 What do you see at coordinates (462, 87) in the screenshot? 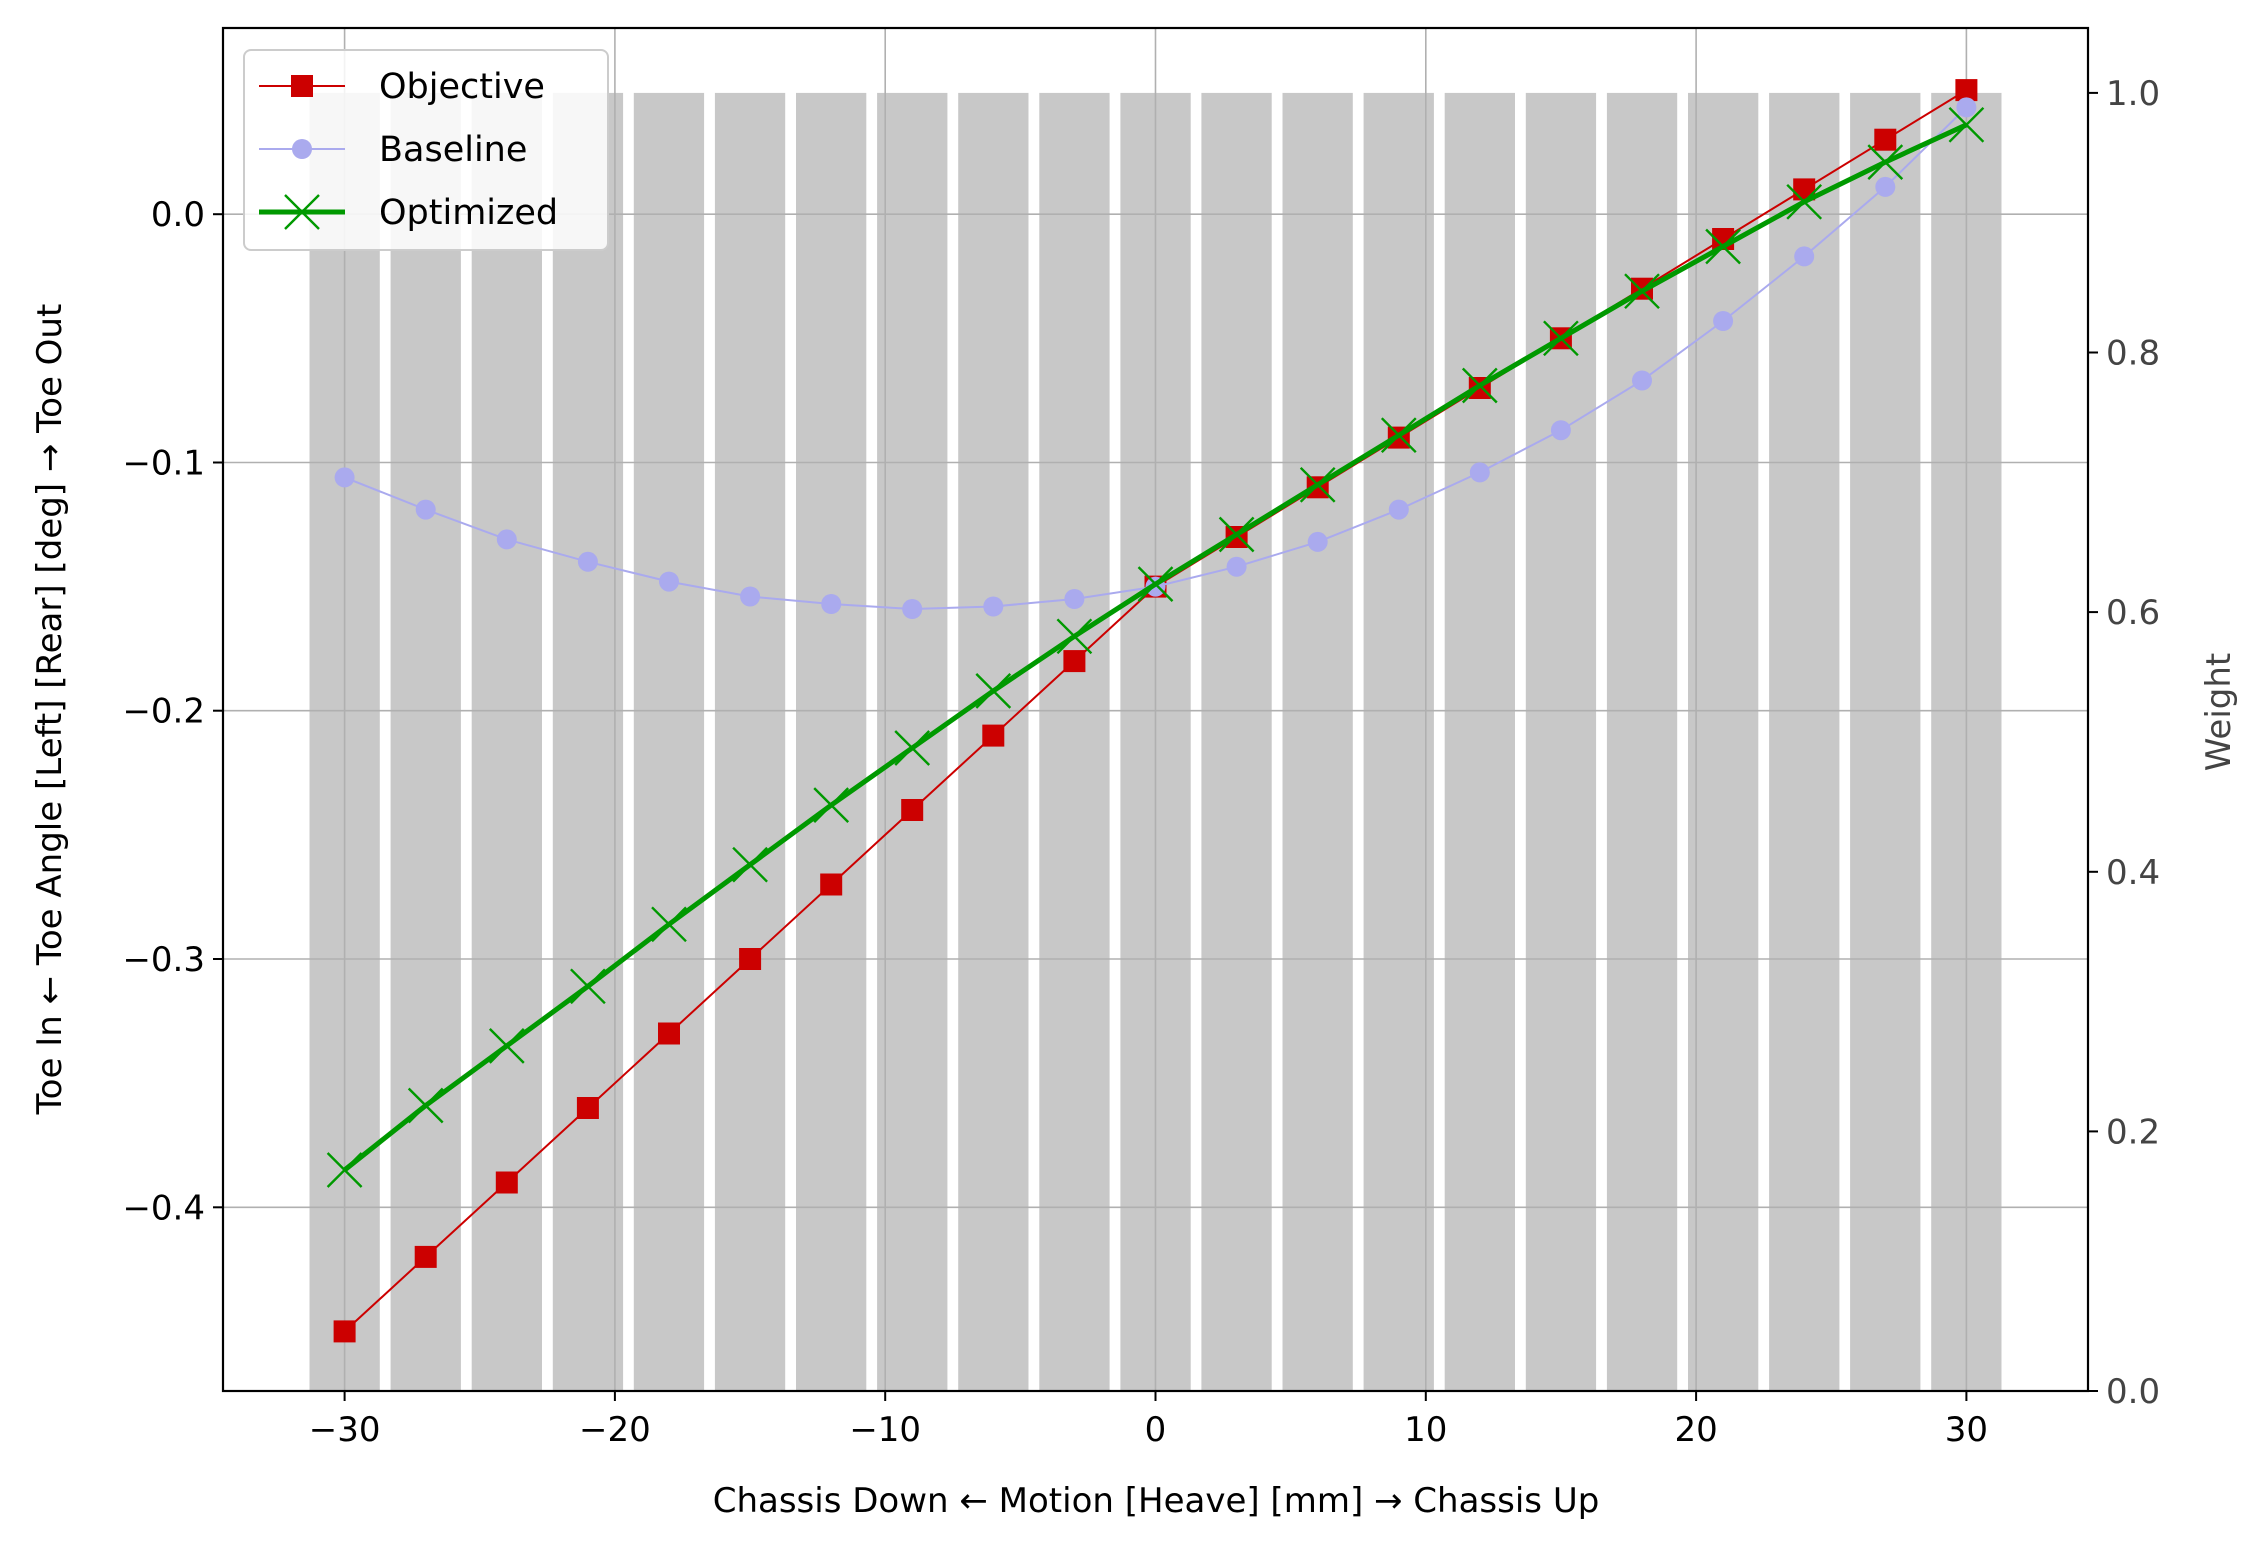
I see `legend-objective-text: Objective` at bounding box center [462, 87].